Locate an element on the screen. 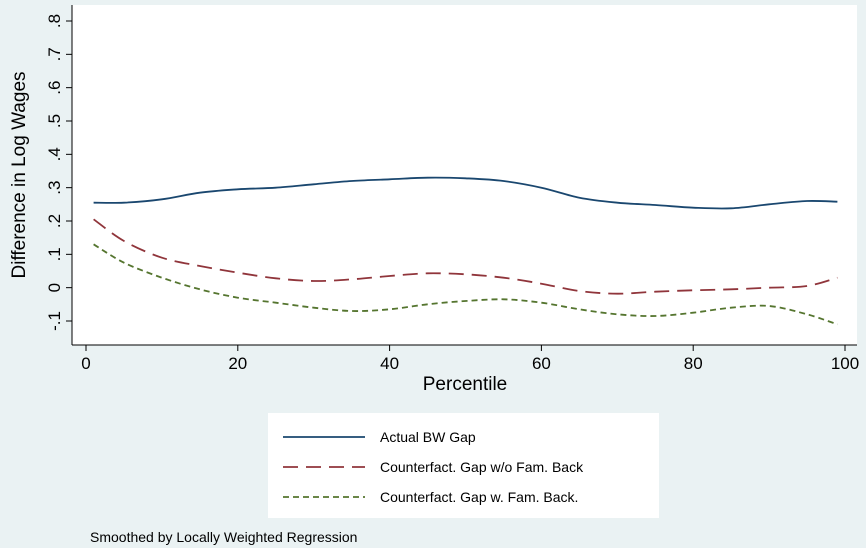  legend-label: Counterfact. Gap w. Fam. Back. is located at coordinates (479, 497).